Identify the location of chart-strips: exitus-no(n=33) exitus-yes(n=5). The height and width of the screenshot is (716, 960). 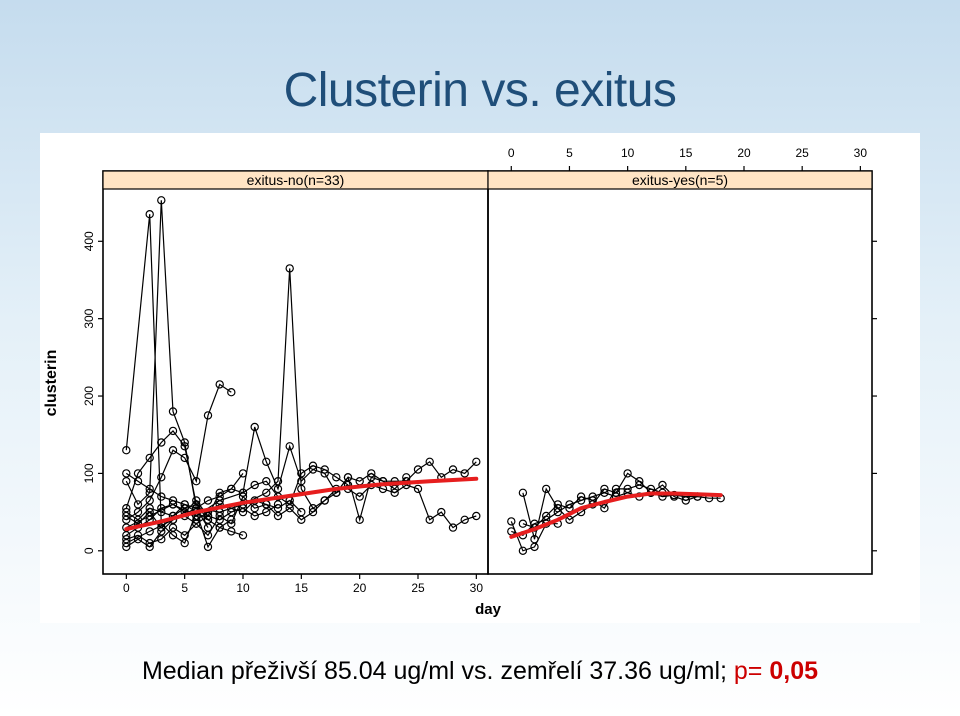
(487, 180).